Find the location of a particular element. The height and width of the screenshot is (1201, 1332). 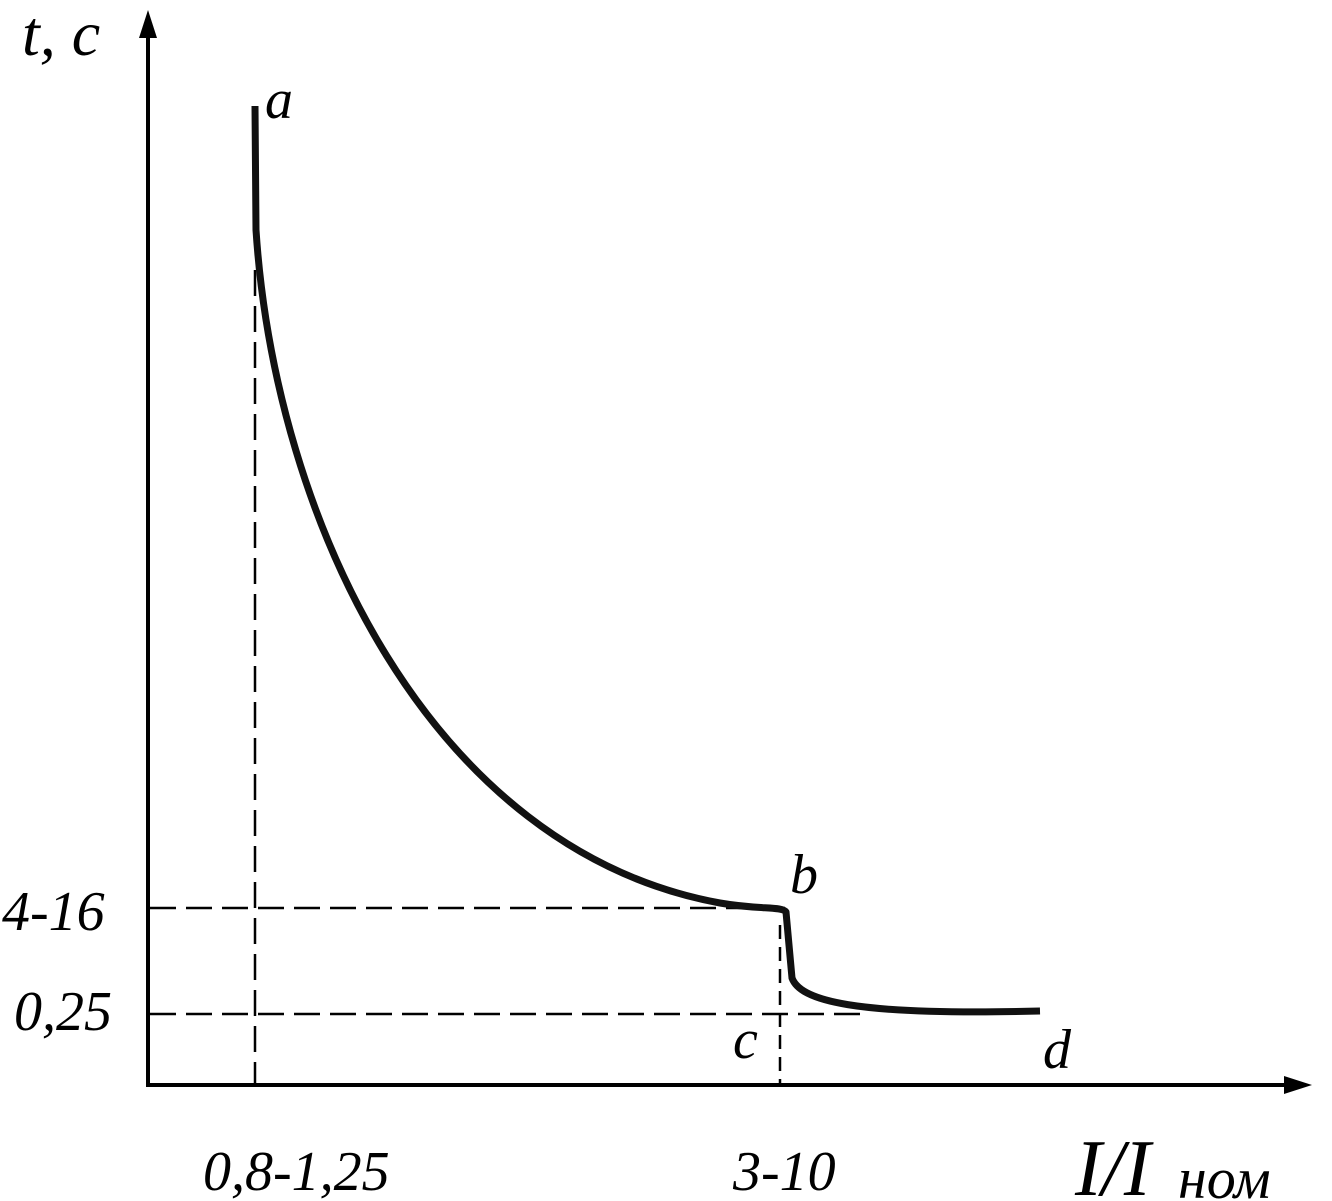

y-axis-label: t, c is located at coordinates (61, 34).